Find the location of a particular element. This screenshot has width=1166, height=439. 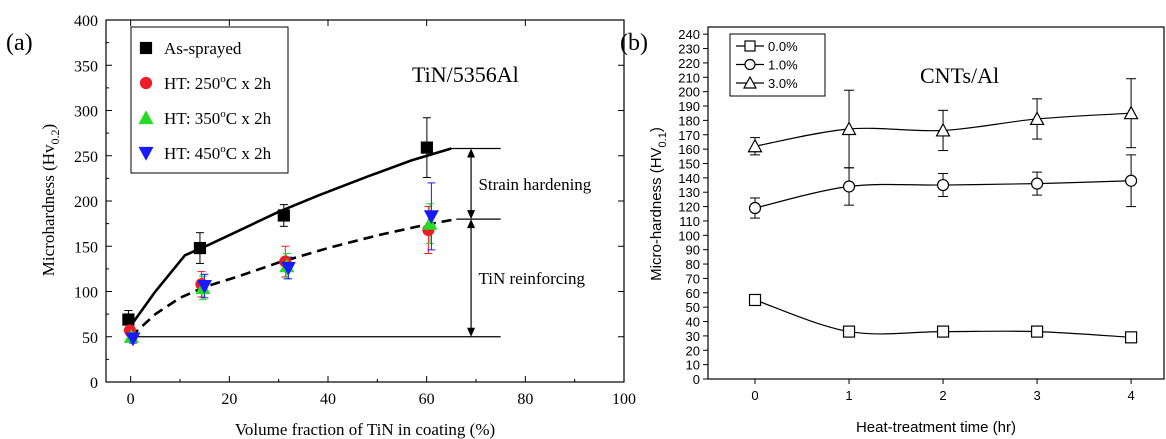

panel-a-x-label: Volume fraction of TiN in coating (%) is located at coordinates (365, 429).